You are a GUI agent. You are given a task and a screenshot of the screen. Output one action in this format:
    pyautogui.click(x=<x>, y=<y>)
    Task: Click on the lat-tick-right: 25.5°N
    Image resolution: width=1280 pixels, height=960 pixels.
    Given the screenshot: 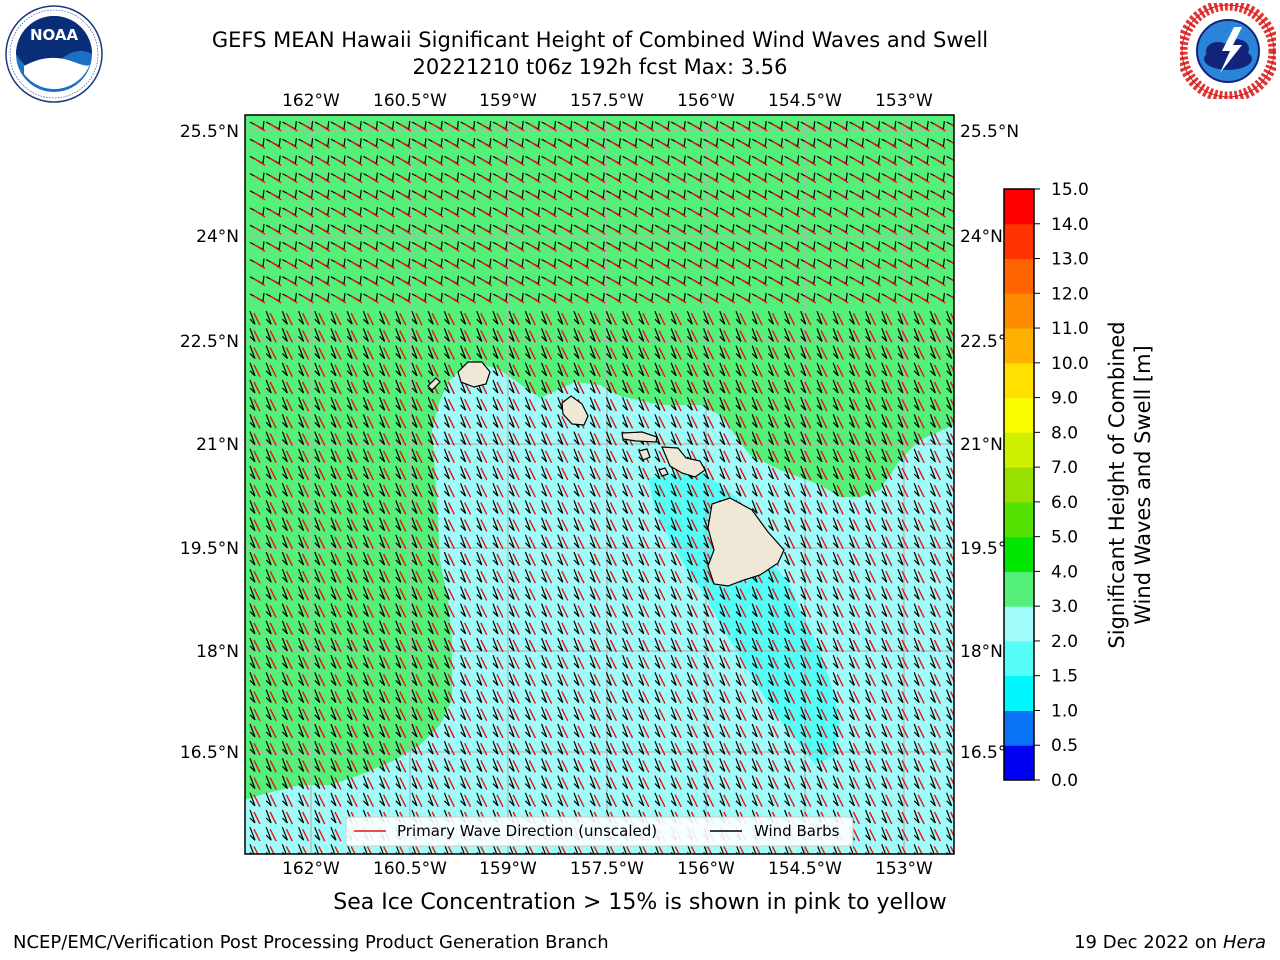 What is the action you would take?
    pyautogui.click(x=989, y=132)
    